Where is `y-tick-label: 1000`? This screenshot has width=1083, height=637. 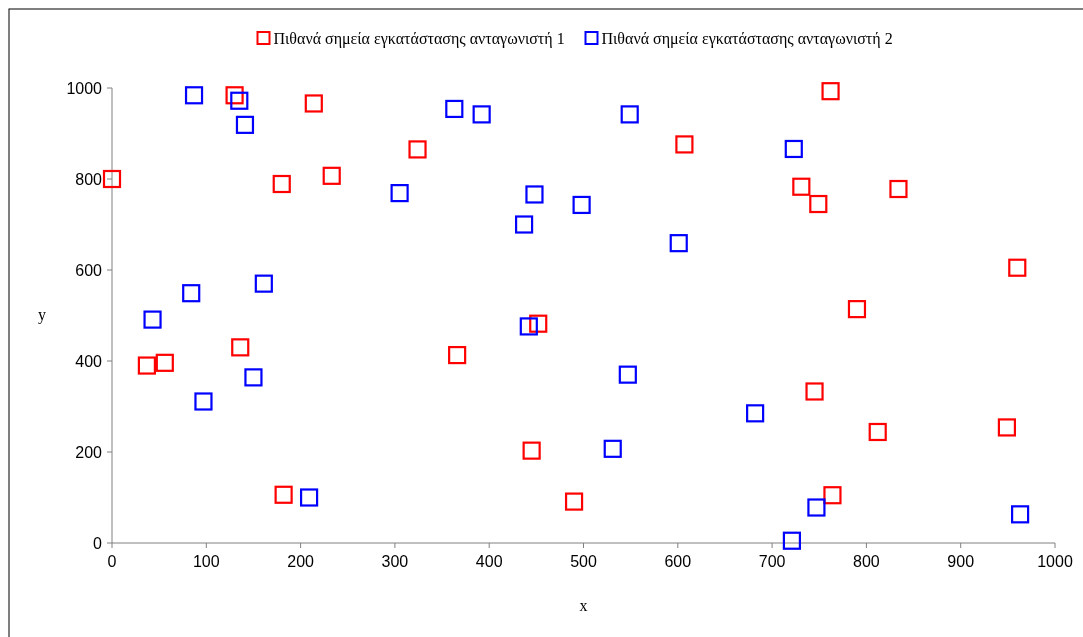 y-tick-label: 1000 is located at coordinates (84, 88).